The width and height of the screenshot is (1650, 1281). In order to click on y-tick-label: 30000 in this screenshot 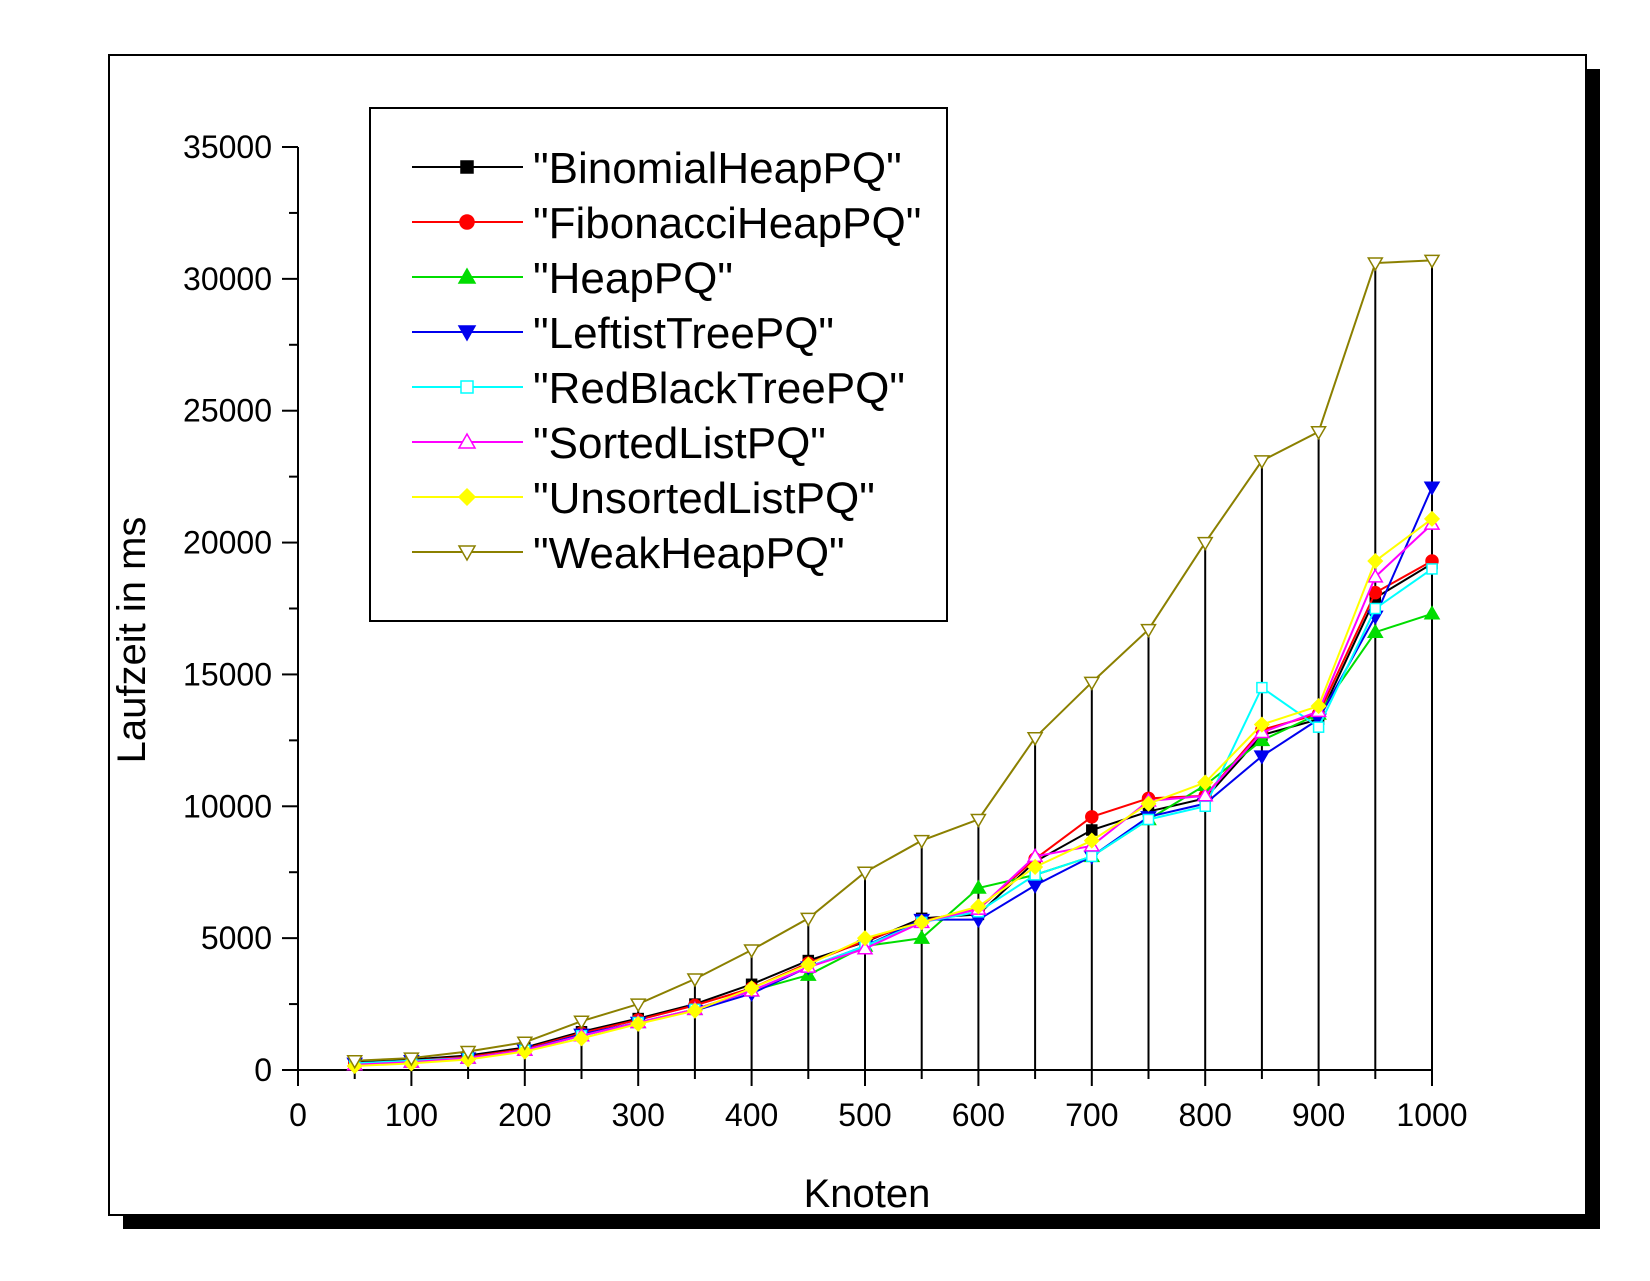, I will do `click(227, 279)`.